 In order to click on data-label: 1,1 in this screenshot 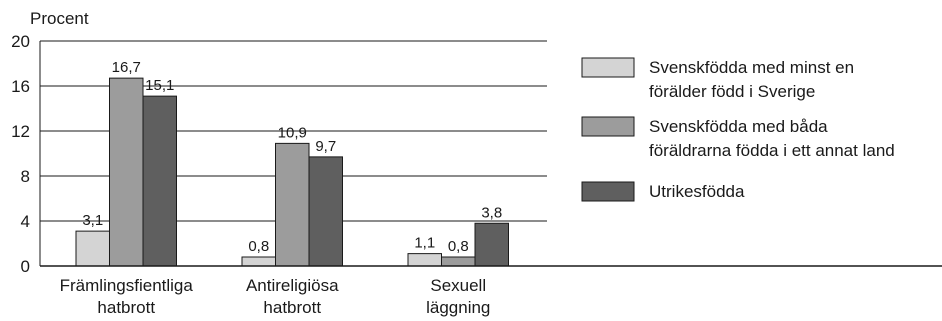, I will do `click(424, 243)`.